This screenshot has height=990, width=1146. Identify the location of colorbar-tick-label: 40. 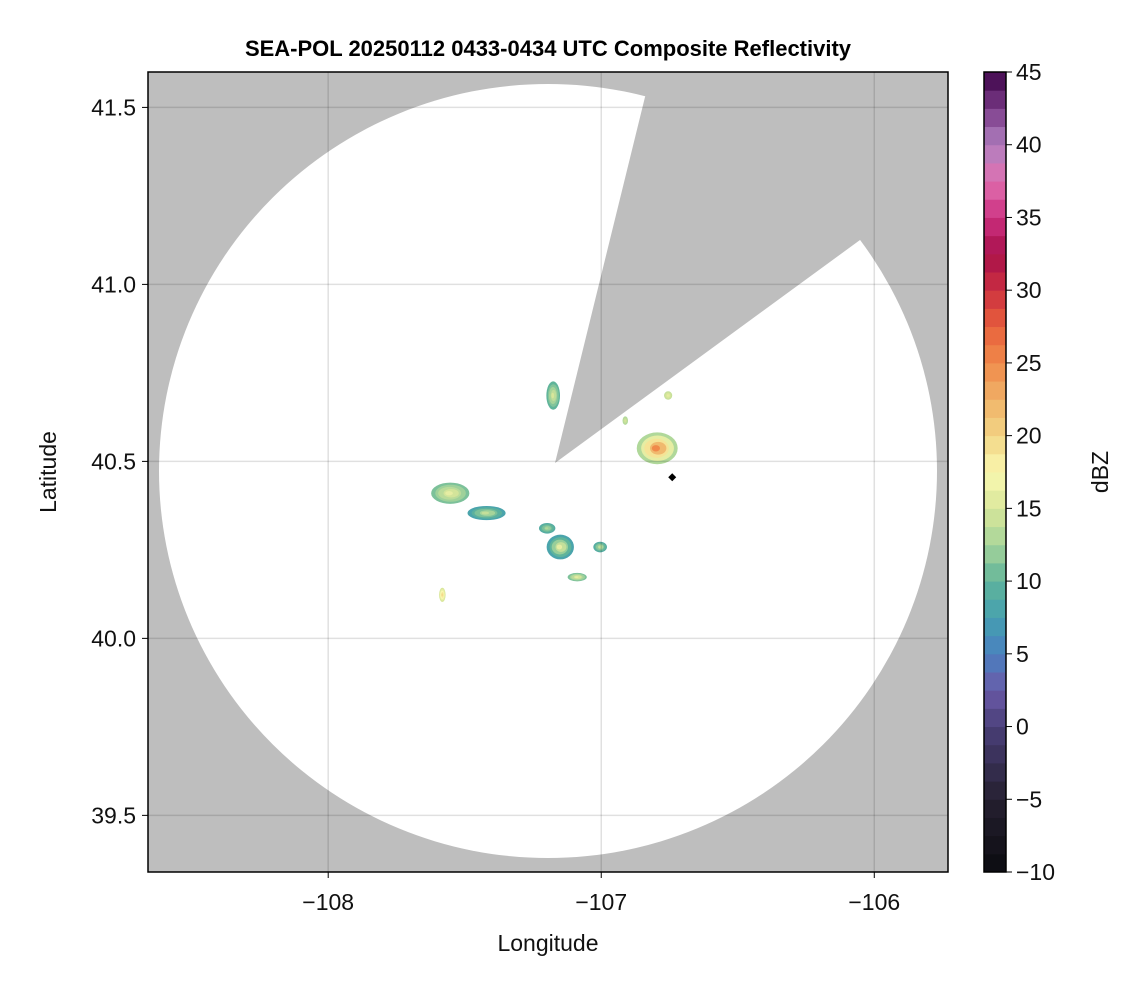
(1029, 145).